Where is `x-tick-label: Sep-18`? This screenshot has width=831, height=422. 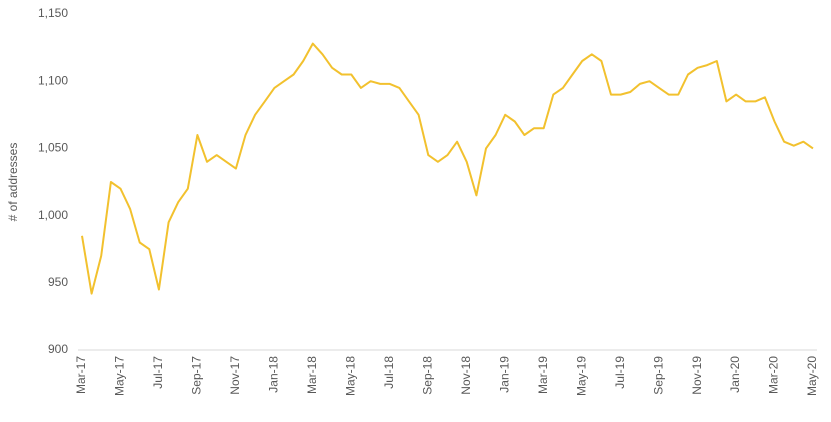
x-tick-label: Sep-18 is located at coordinates (427, 375).